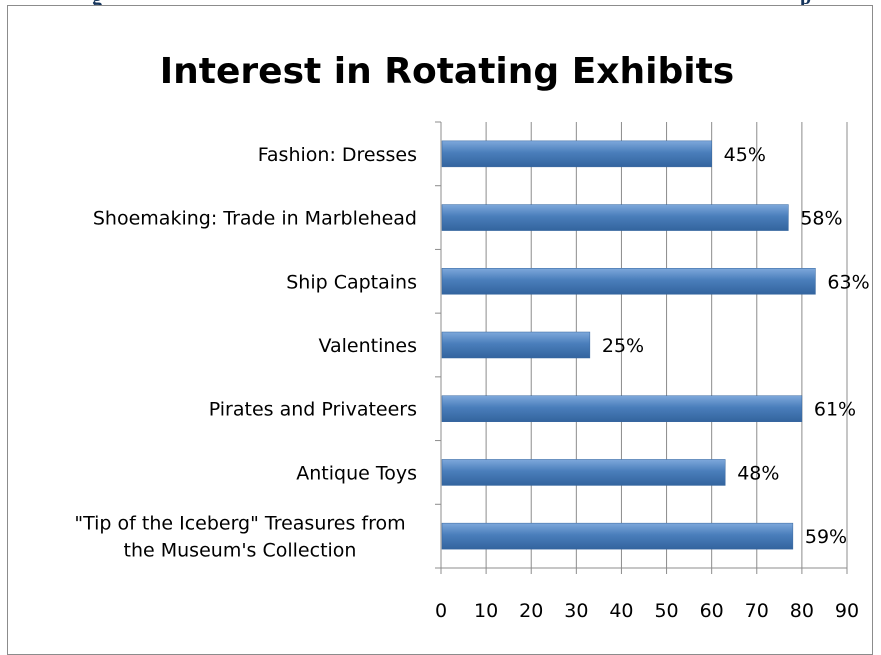 The width and height of the screenshot is (881, 655). Describe the element at coordinates (745, 155) in the screenshot. I see `data-label: 45%` at that location.